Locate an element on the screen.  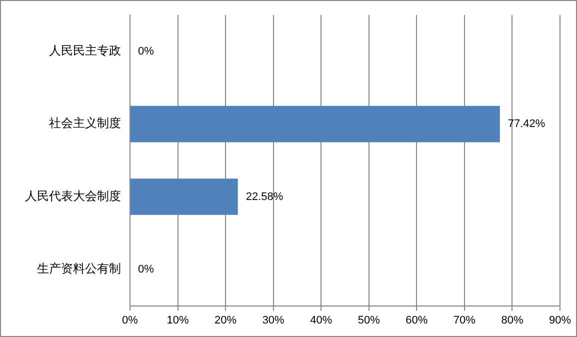
x-tick-label: 50% is located at coordinates (369, 320).